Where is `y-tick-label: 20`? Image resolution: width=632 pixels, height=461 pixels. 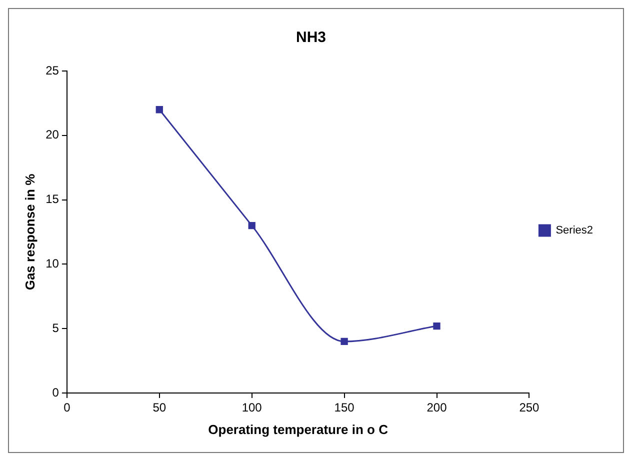
y-tick-label: 20 is located at coordinates (53, 135).